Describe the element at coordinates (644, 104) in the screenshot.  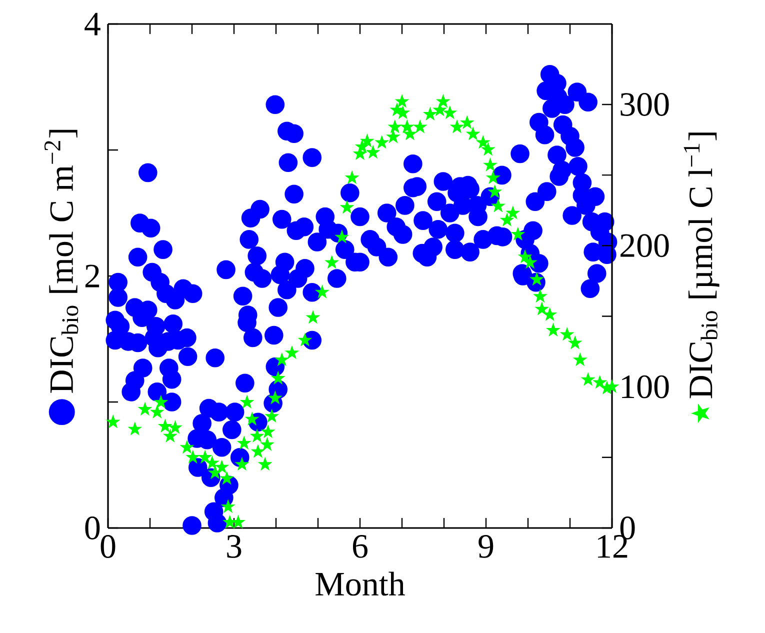
I see `y2-tick-label: 300` at that location.